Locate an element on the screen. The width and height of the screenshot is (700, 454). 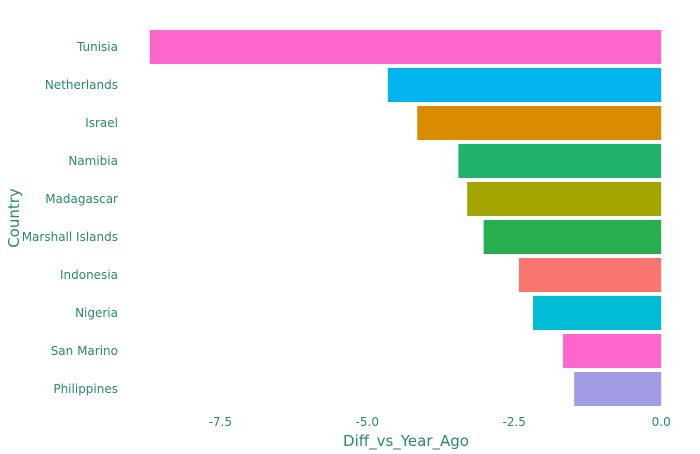
y-tick-label: Tunisia is located at coordinates (97, 47).